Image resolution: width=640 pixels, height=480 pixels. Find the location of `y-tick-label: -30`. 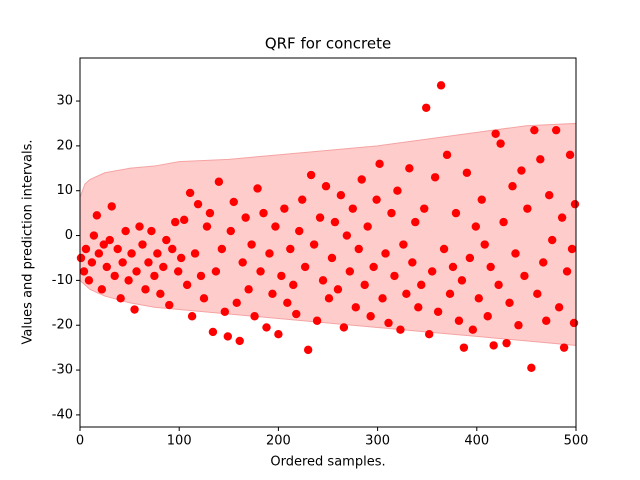

y-tick-label: -30 is located at coordinates (62, 370).